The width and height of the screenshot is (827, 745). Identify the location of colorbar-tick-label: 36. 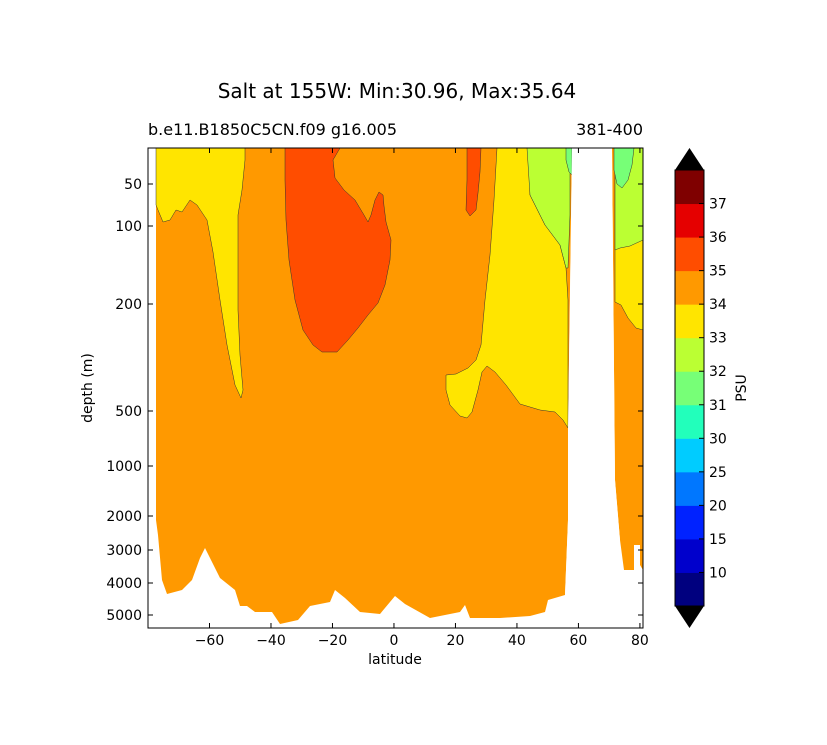
(718, 238).